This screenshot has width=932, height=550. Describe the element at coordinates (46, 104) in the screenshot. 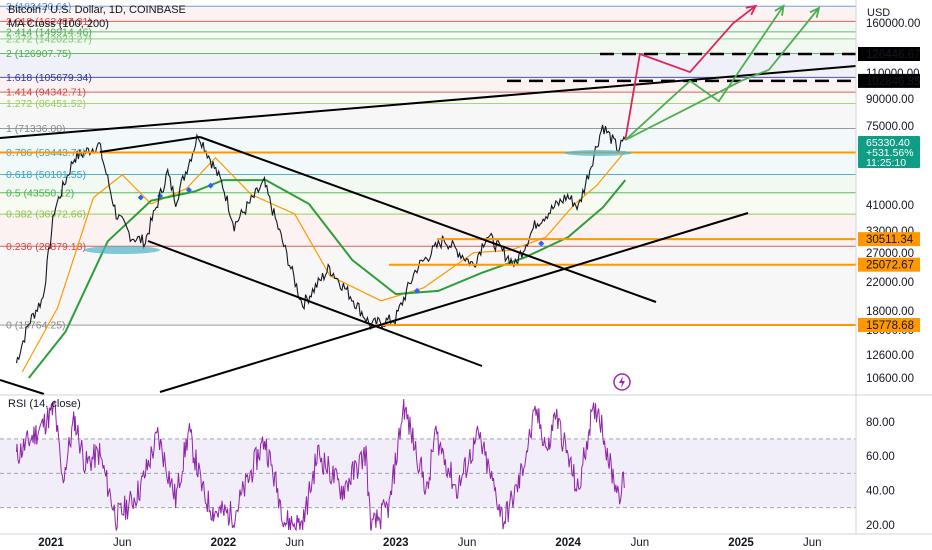

I see `fib-level-label: 1.272 (86451.52)` at that location.